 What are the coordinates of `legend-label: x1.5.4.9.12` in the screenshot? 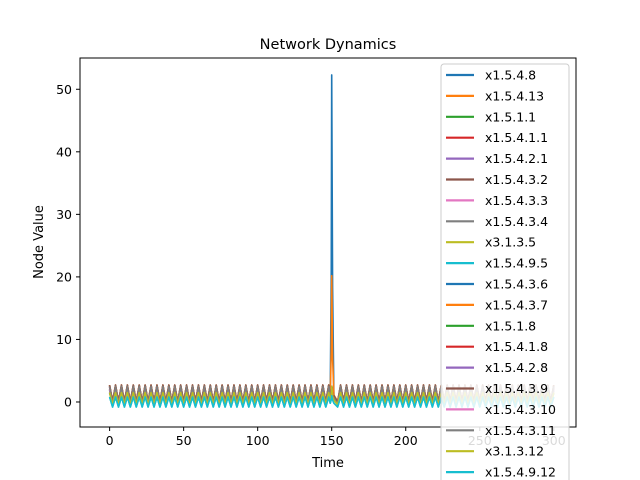 It's located at (520, 472).